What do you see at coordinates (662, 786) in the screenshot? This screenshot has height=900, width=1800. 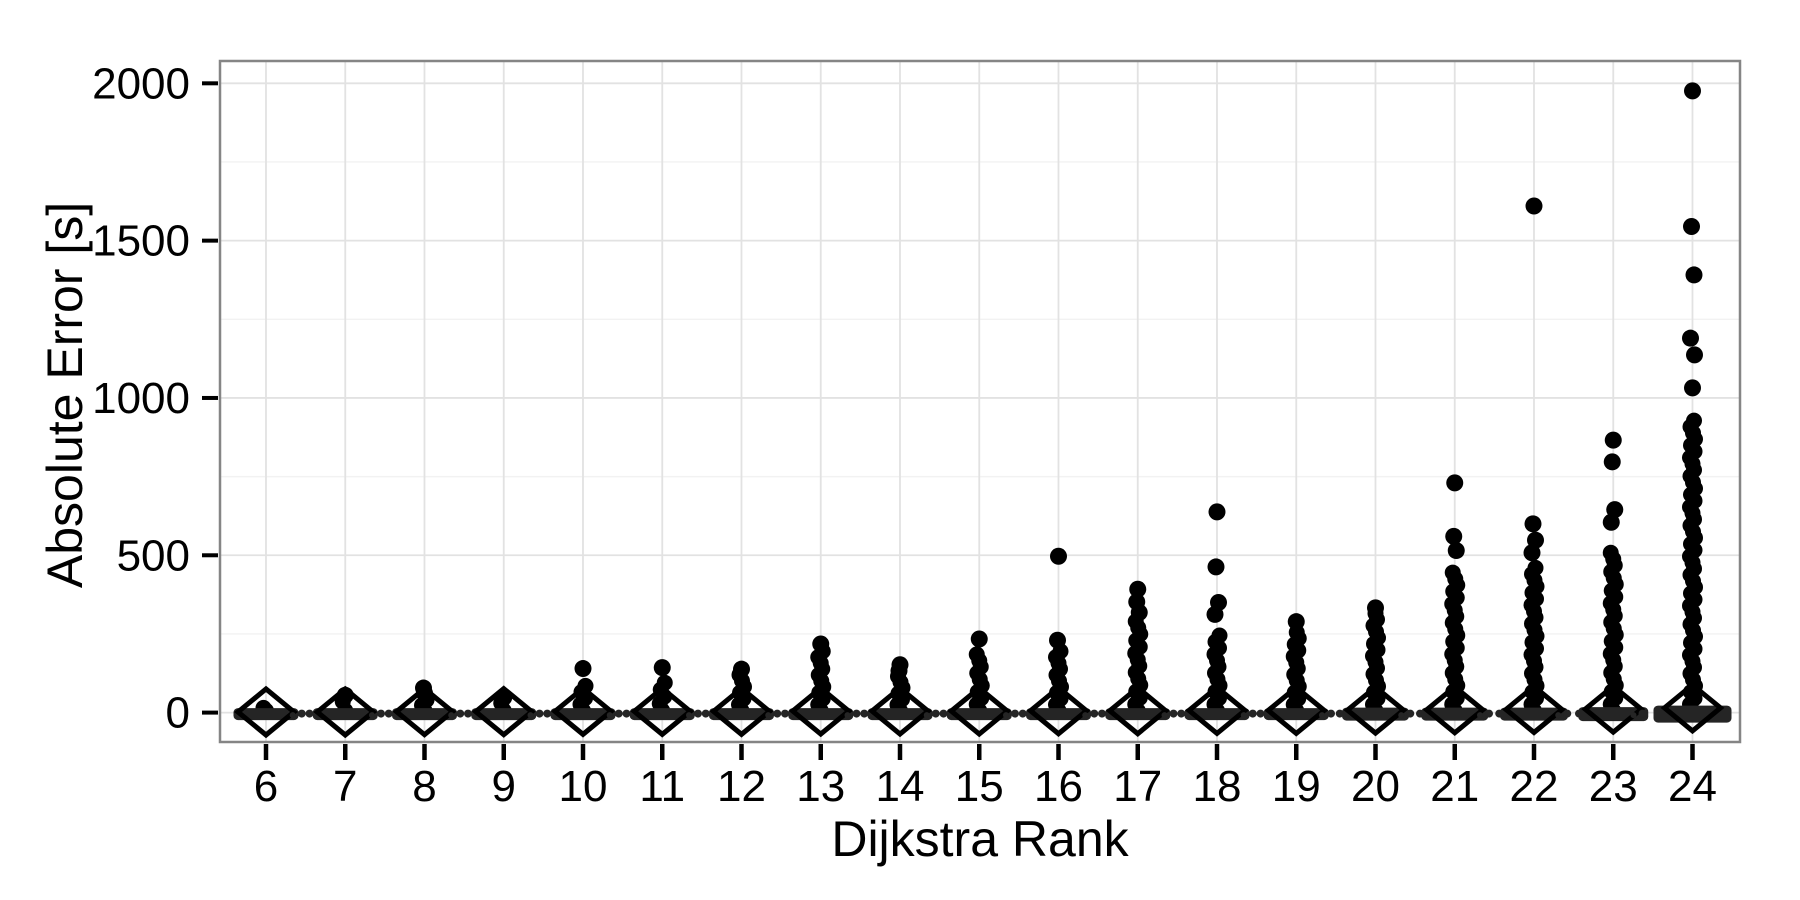 I see `x-tick-label-11: 11` at bounding box center [662, 786].